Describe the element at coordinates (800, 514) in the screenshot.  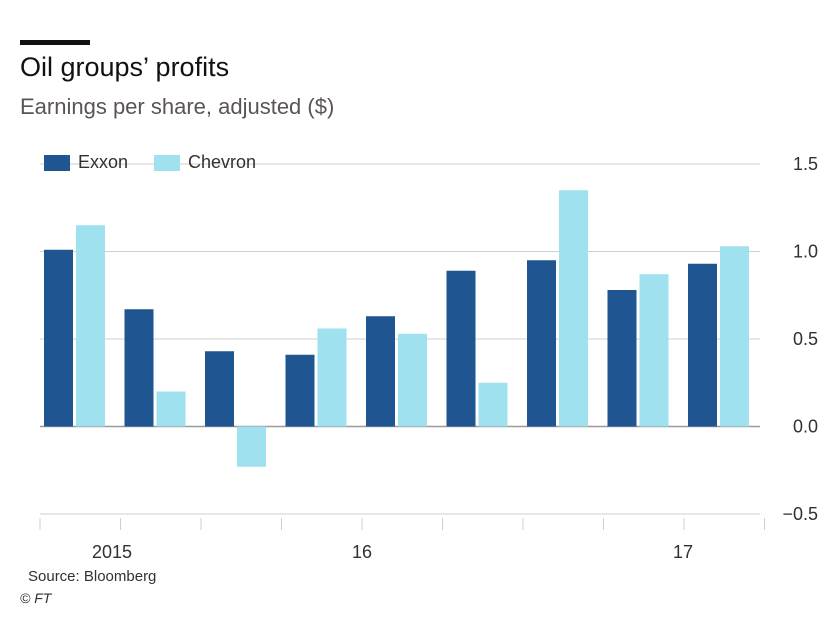
I see `y-tick-label: −0.5` at that location.